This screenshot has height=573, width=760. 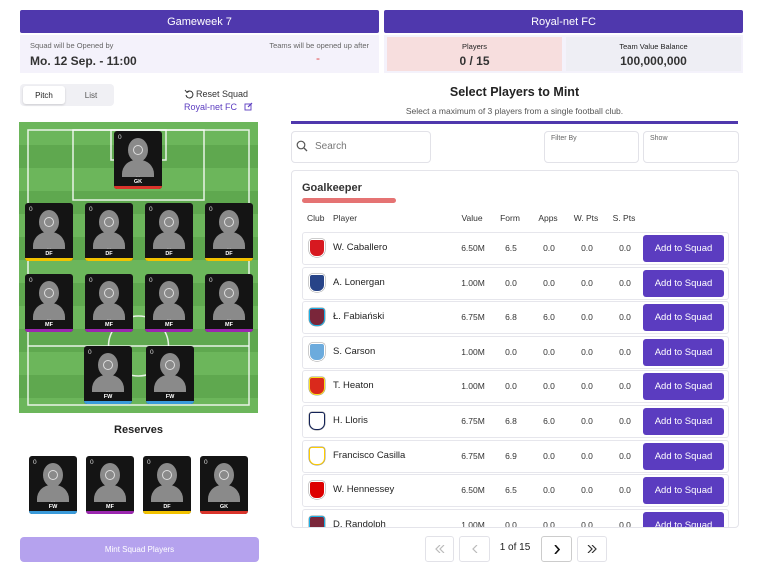 I want to click on stat: 6.50M, so click(x=473, y=490).